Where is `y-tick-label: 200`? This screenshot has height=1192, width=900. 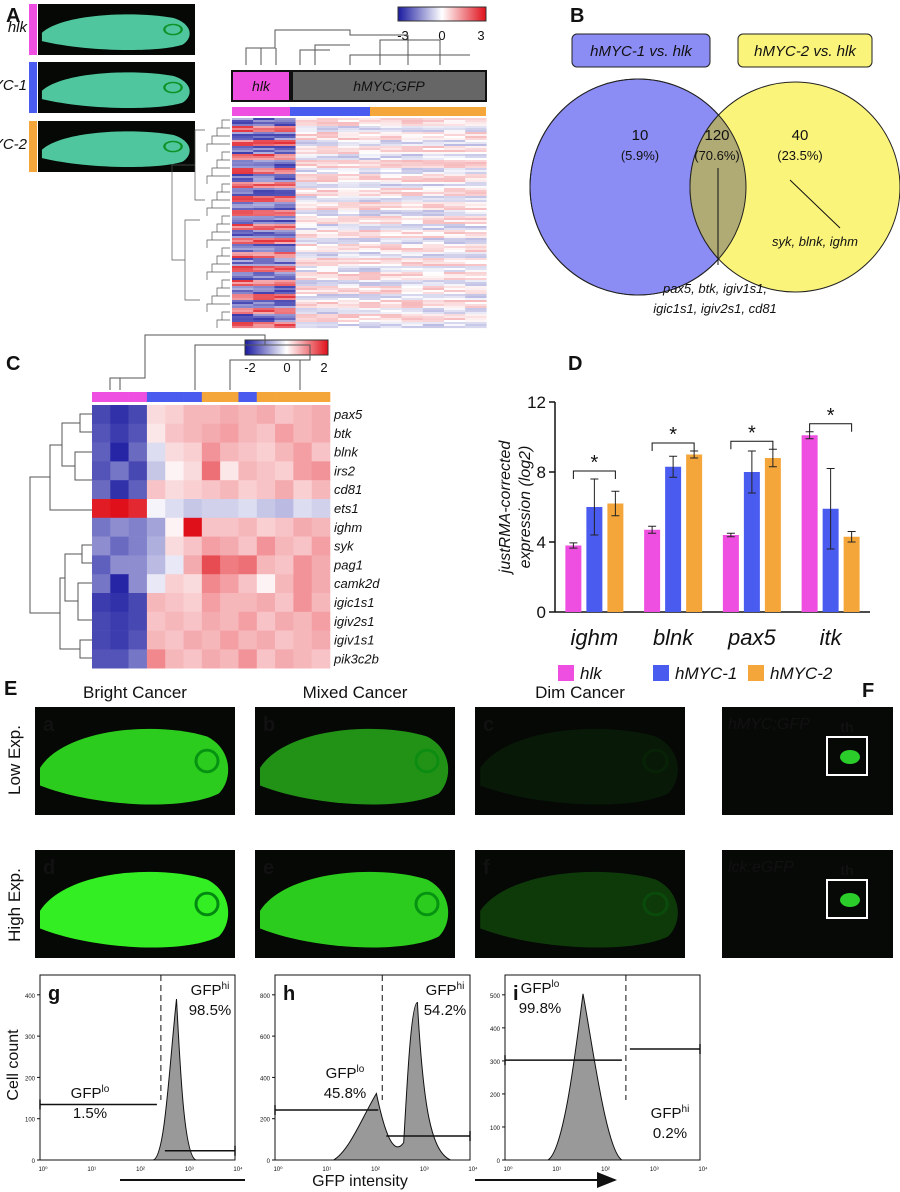 y-tick-label: 200 is located at coordinates (265, 1121).